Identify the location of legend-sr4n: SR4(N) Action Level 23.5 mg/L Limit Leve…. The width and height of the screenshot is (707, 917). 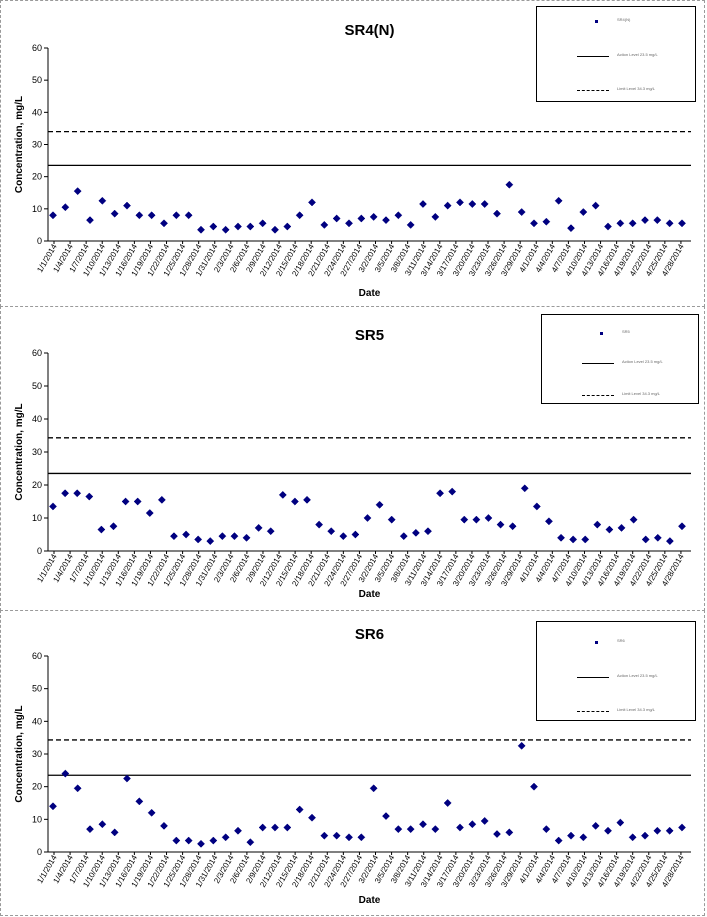
(616, 54).